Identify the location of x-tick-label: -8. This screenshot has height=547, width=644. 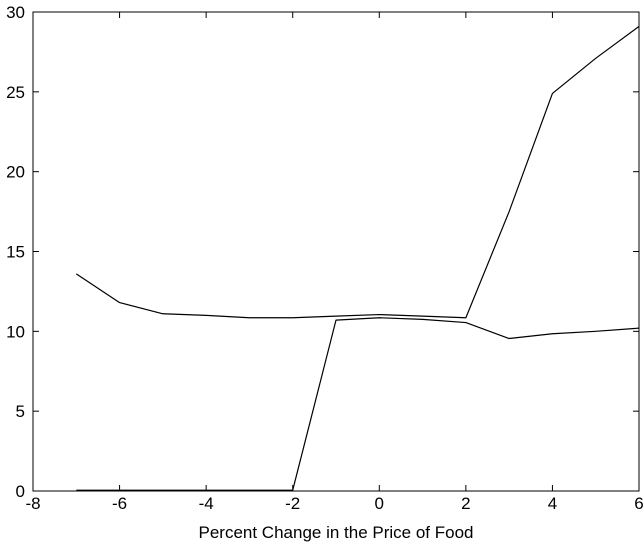
(32, 503).